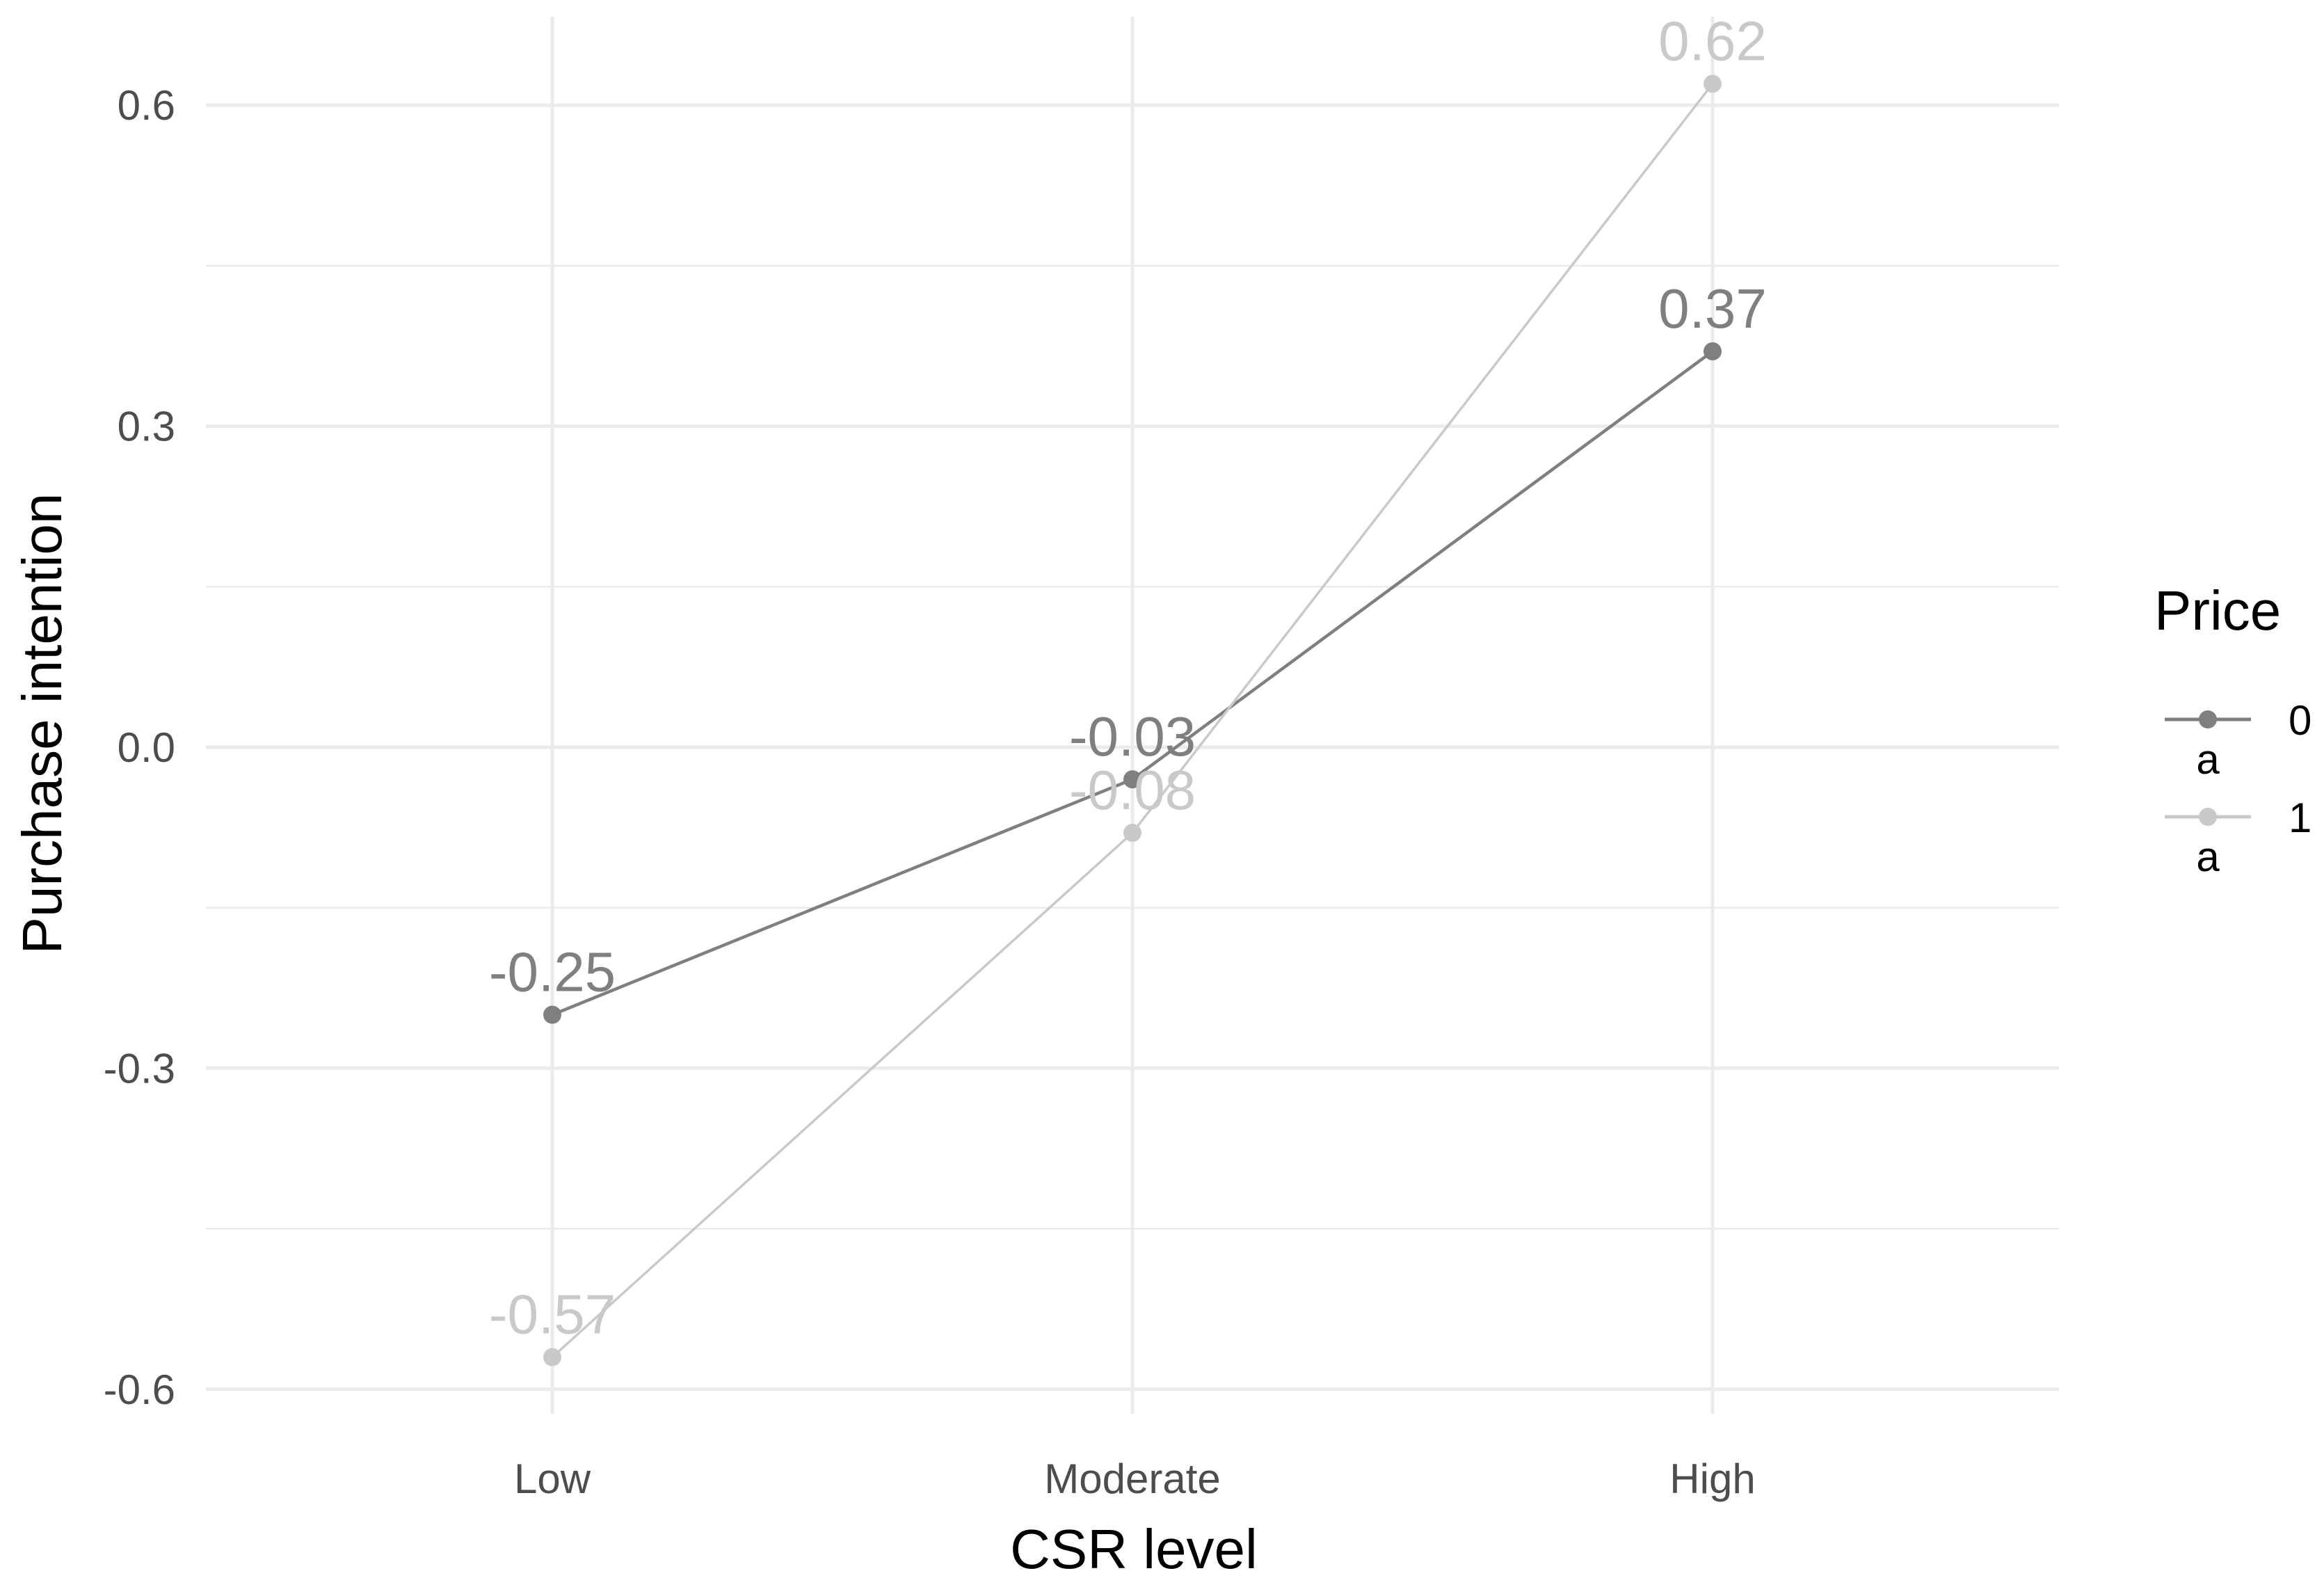  What do you see at coordinates (552, 972) in the screenshot?
I see `series-0-data-label: -0.25` at bounding box center [552, 972].